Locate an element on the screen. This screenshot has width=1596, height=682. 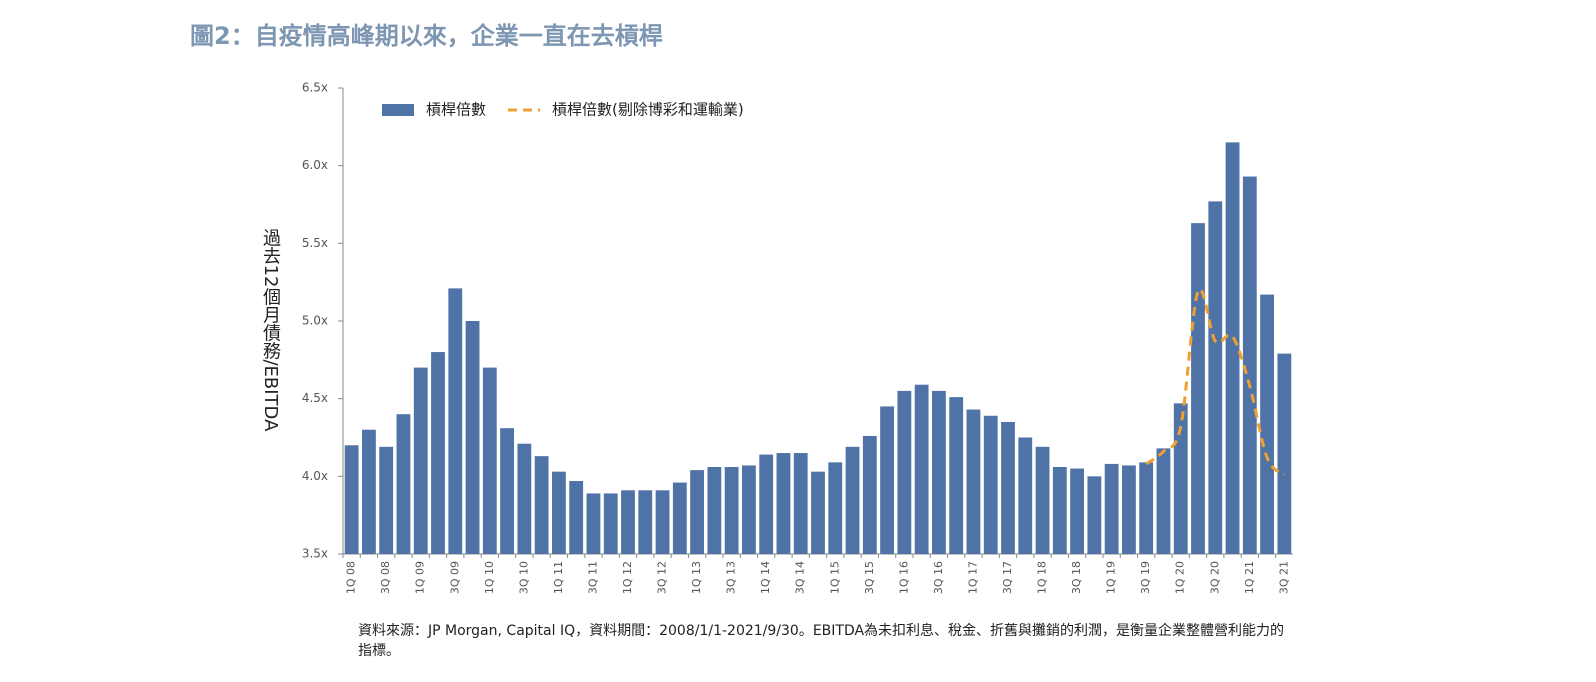
x-tick-label: 3Q 10 is located at coordinates (523, 577).